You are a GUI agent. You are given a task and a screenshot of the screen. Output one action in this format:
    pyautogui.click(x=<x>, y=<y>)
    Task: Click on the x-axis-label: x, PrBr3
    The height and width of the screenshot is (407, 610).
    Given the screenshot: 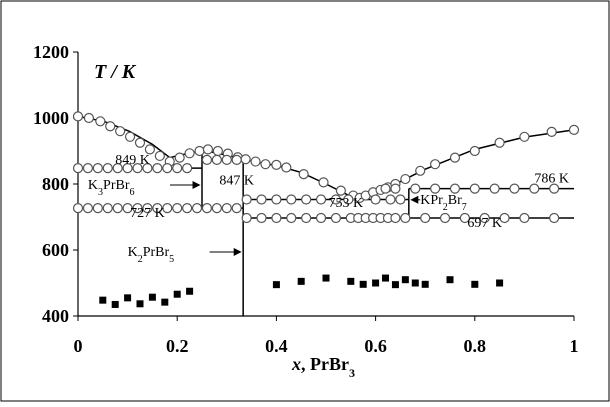 What is the action you would take?
    pyautogui.click(x=323, y=367)
    